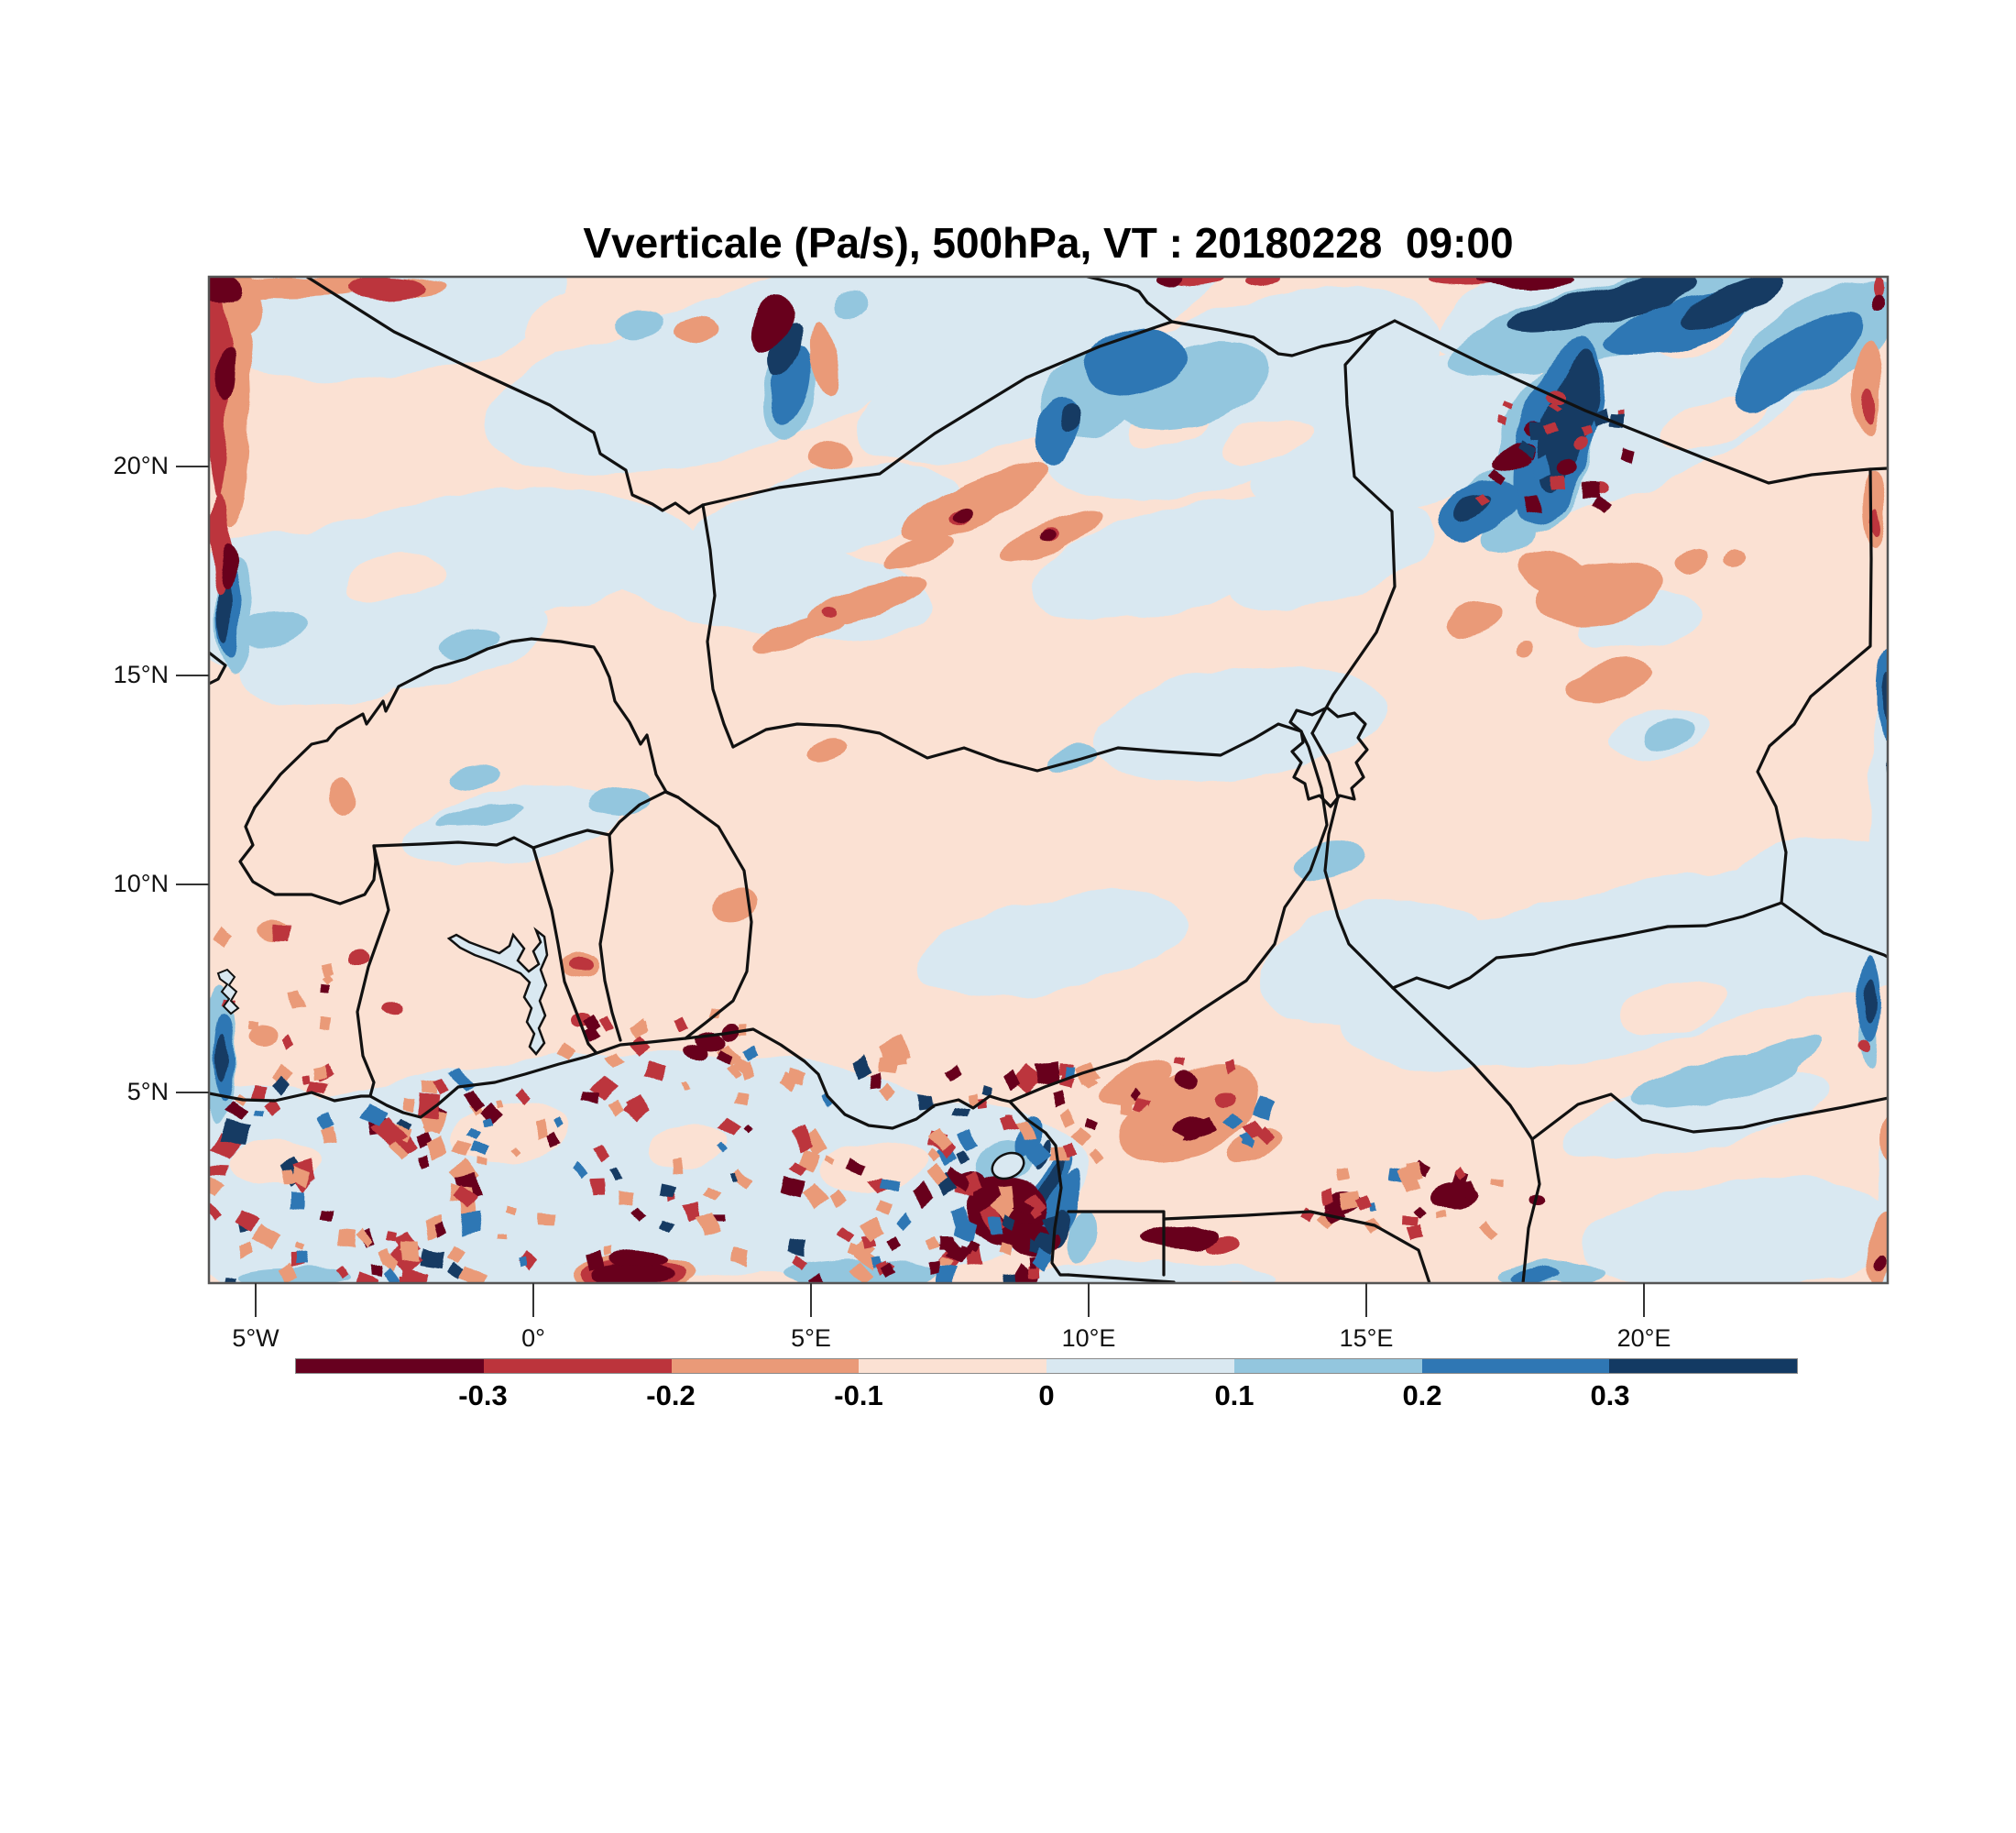 Image resolution: width=2016 pixels, height=1833 pixels. What do you see at coordinates (852, 304) in the screenshot?
I see `field-blob-mb` at bounding box center [852, 304].